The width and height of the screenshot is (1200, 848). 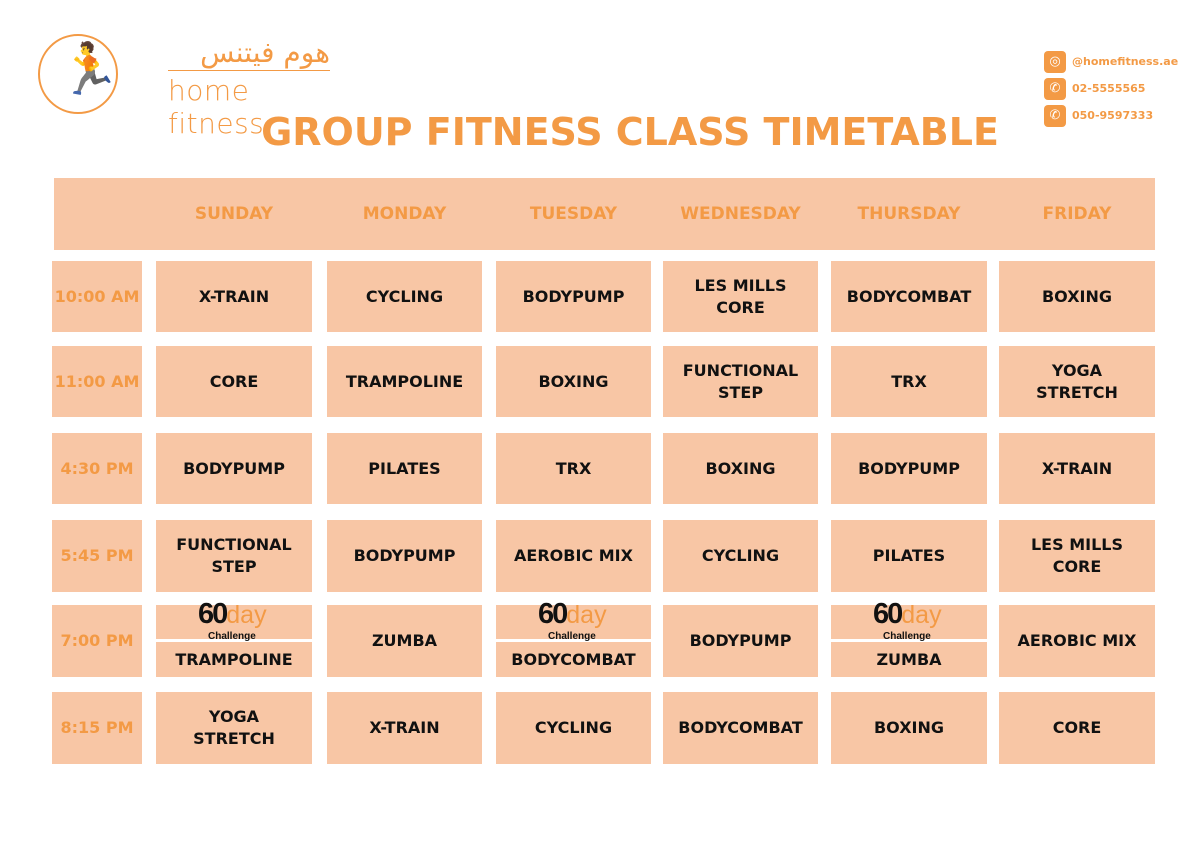 I want to click on logo: 🏃 هوم فيتنس home fitness, so click(x=184, y=87).